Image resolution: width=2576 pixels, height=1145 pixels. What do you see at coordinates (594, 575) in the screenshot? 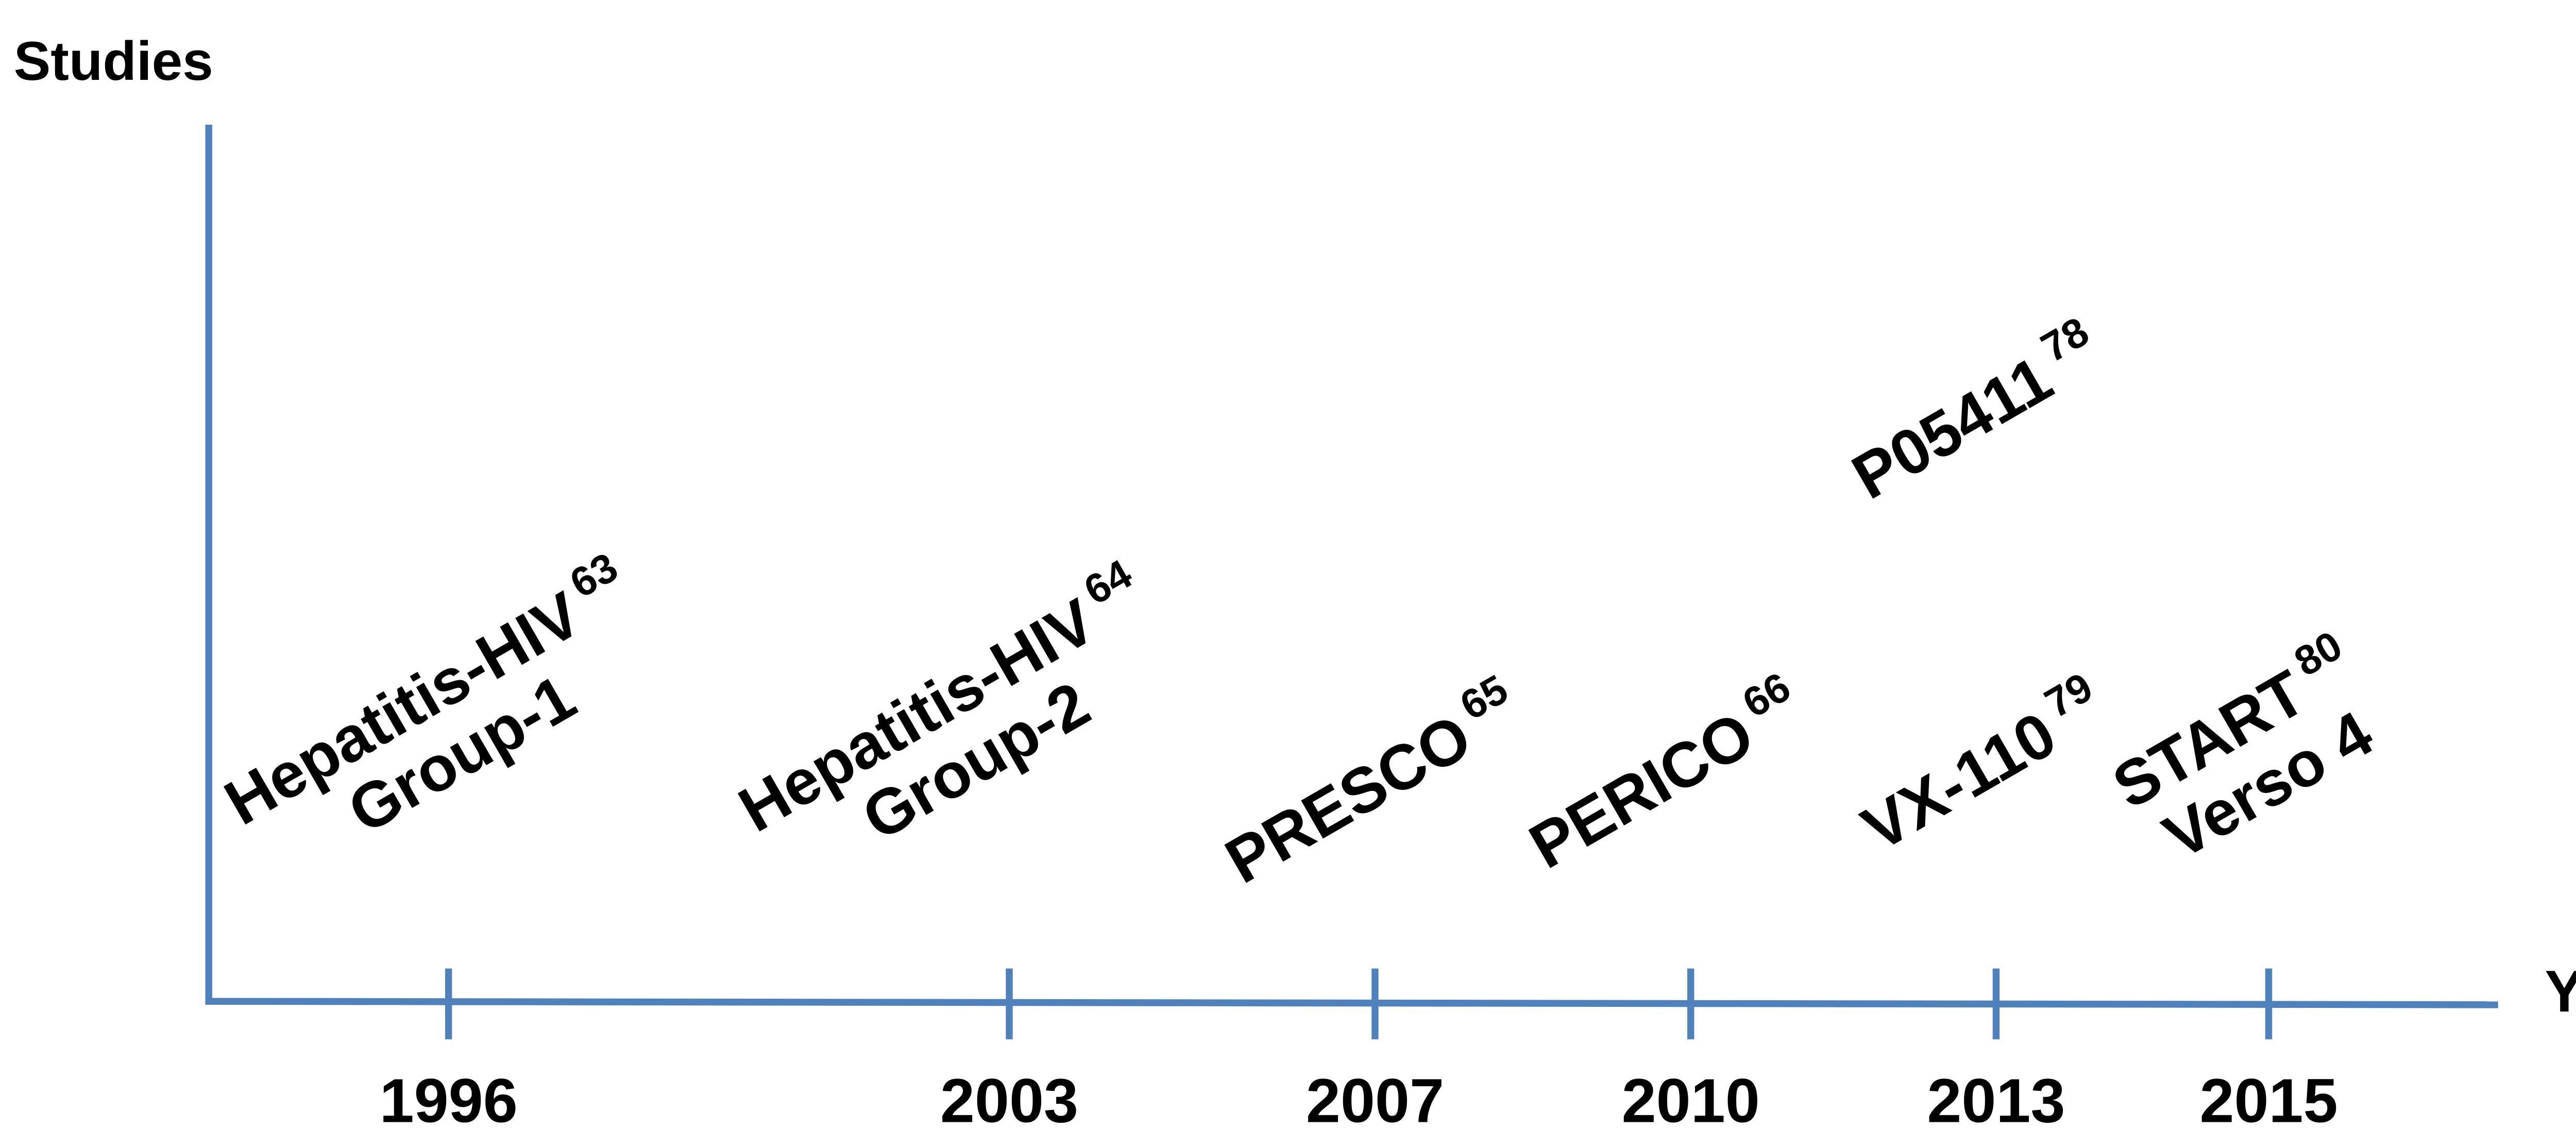
I see `study-ref: 63` at bounding box center [594, 575].